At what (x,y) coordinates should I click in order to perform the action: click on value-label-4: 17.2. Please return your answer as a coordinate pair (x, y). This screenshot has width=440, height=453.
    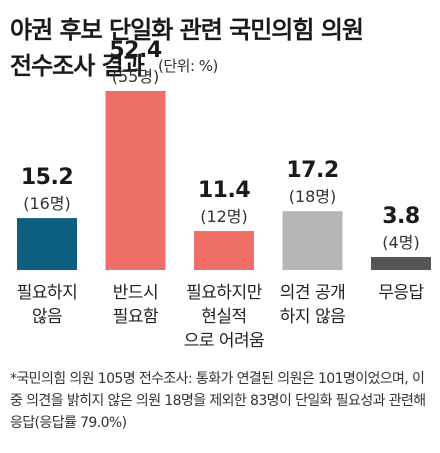
    Looking at the image, I should click on (312, 170).